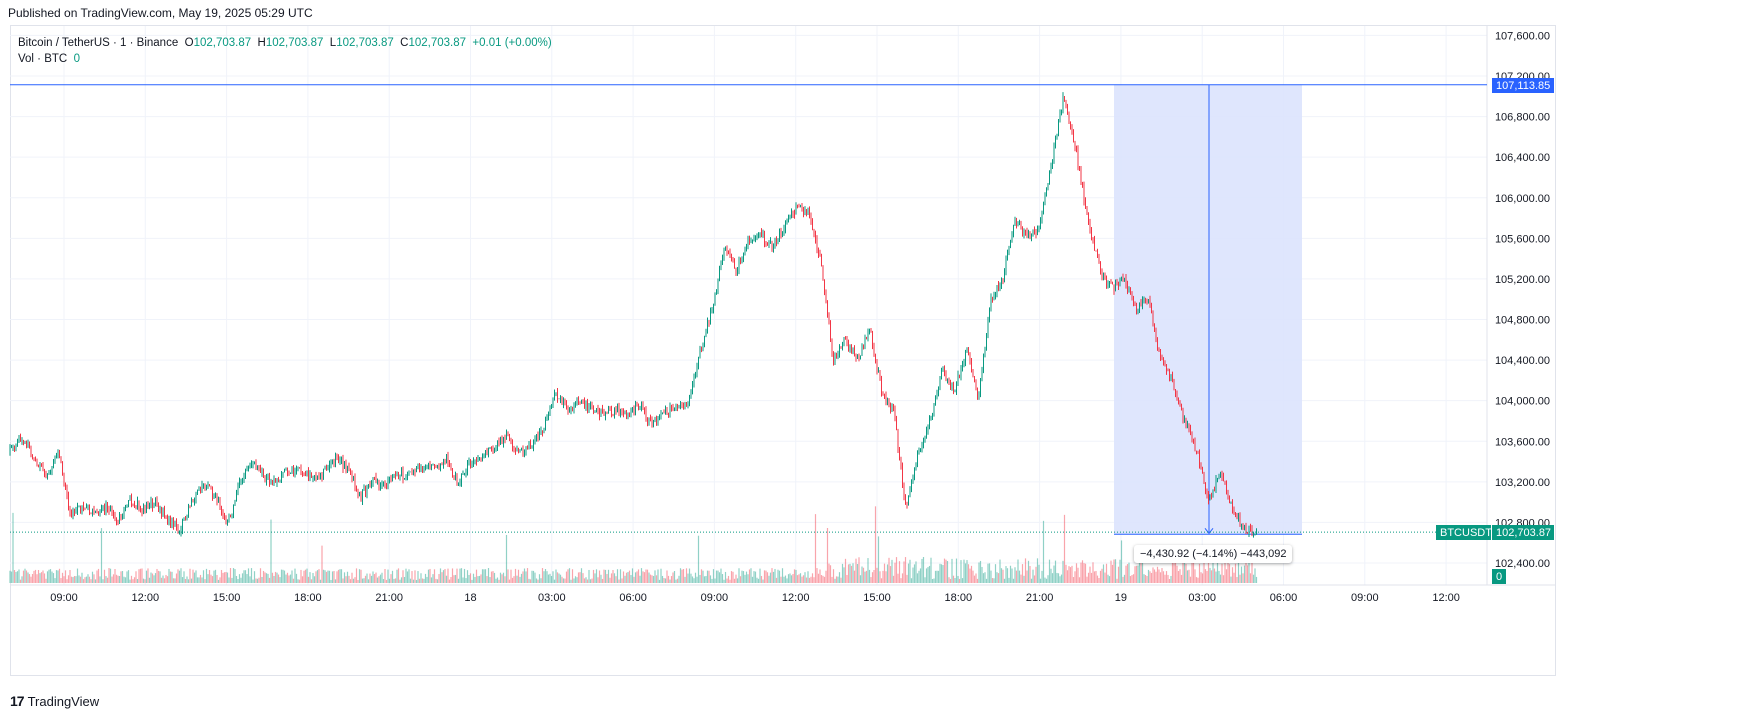 The image size is (1755, 716). I want to click on x-tick-label: 19, so click(1121, 598).